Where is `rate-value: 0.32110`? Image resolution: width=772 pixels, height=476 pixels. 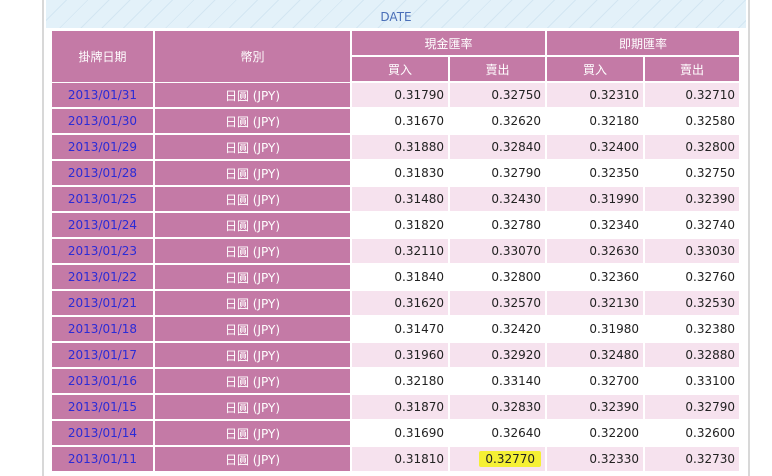 rate-value: 0.32110 is located at coordinates (419, 251).